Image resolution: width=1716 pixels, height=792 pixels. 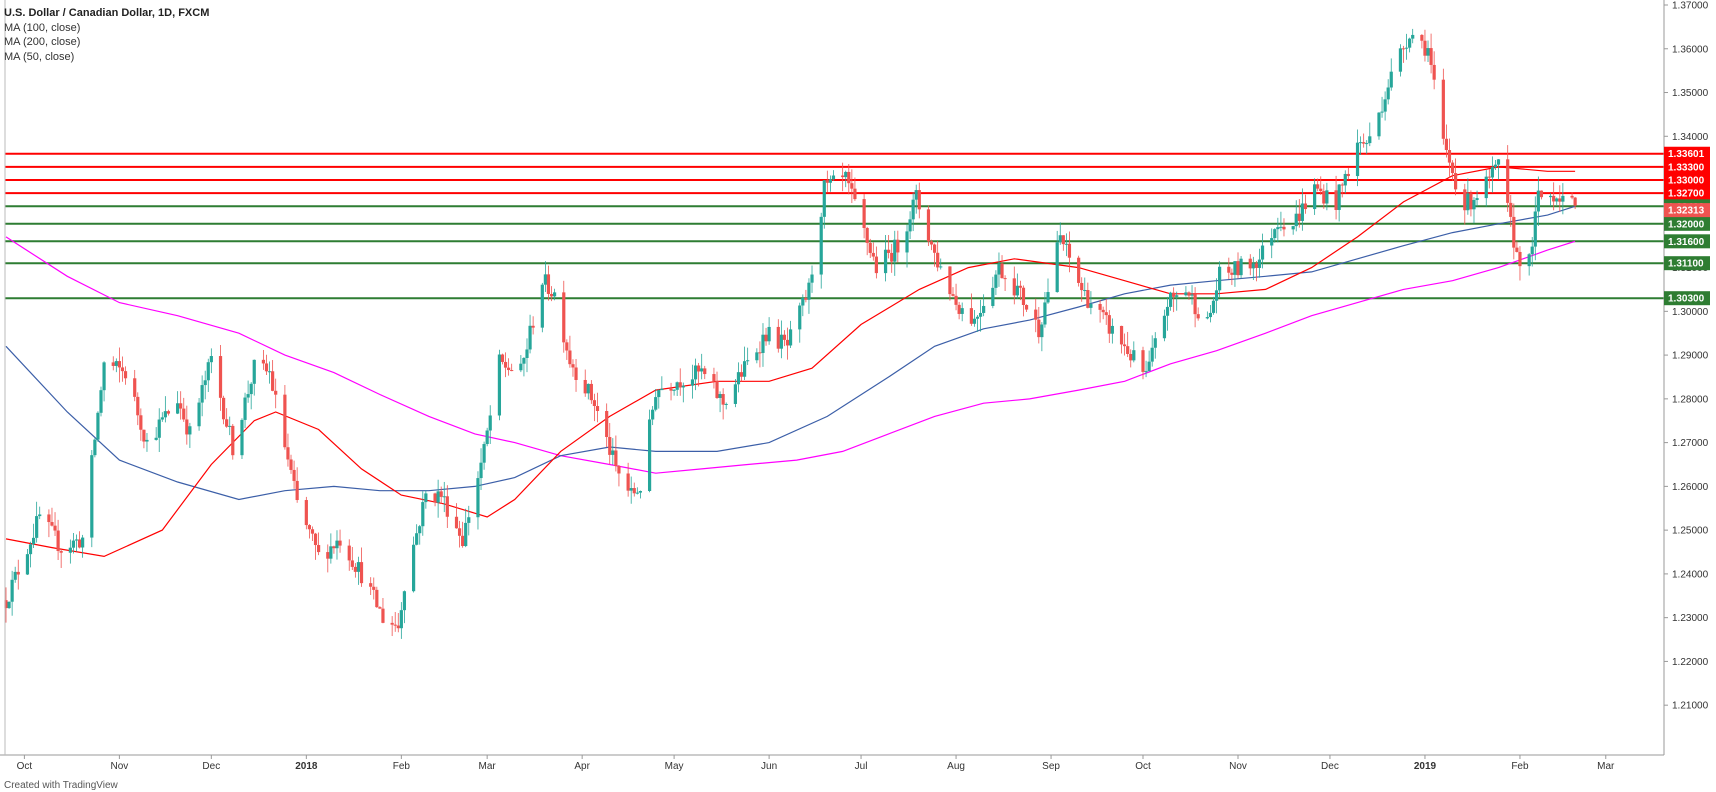 What do you see at coordinates (1687, 193) in the screenshot?
I see `level-label-3: 1.32700` at bounding box center [1687, 193].